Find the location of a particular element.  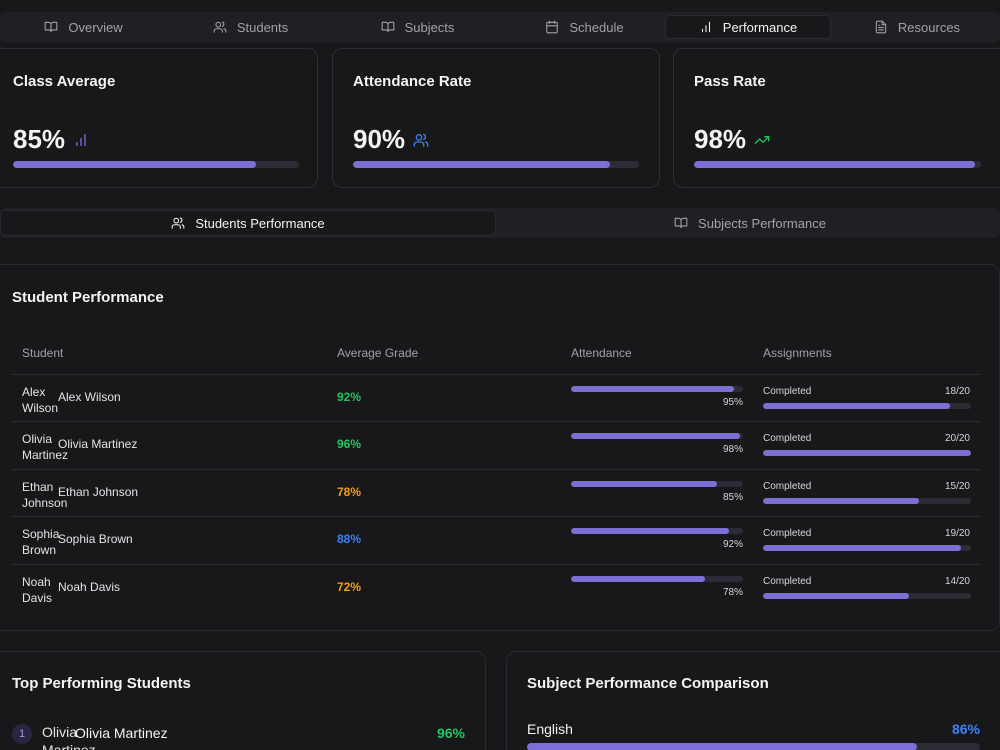

average-grade: 92% is located at coordinates (349, 397).